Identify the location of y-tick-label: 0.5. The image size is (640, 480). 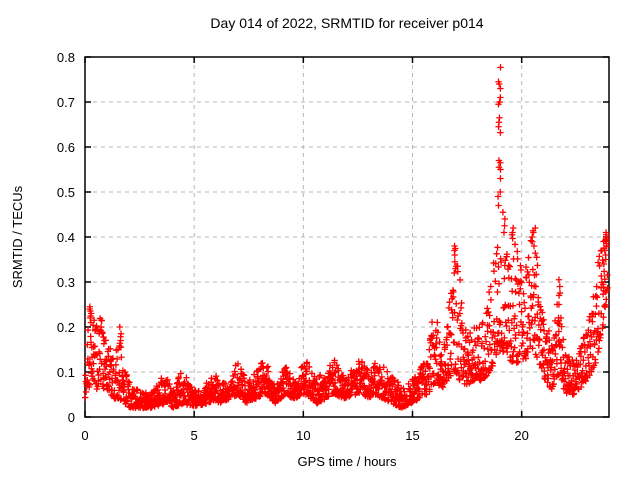
(65, 192).